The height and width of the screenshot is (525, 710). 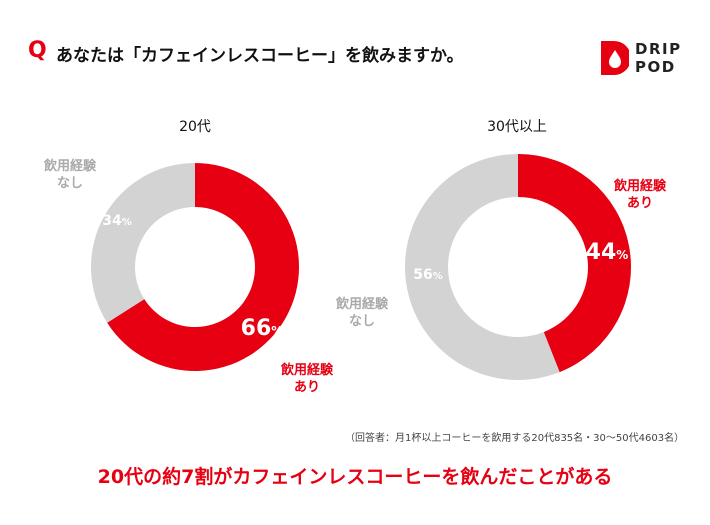 What do you see at coordinates (517, 127) in the screenshot?
I see `chart-title-30s-plus: 30代以上` at bounding box center [517, 127].